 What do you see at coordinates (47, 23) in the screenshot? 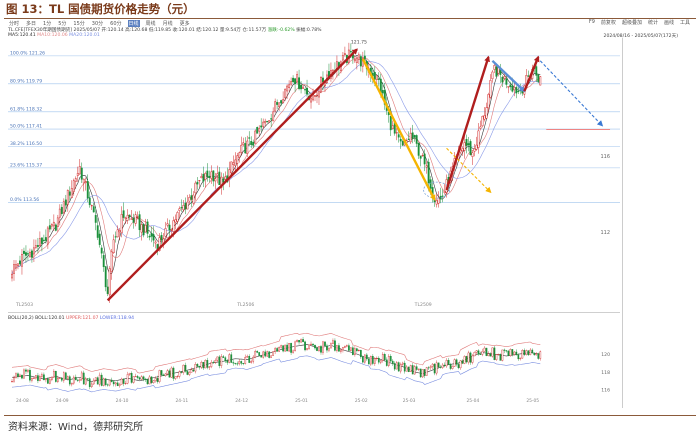
I see `period-tab: 1分` at bounding box center [47, 23].